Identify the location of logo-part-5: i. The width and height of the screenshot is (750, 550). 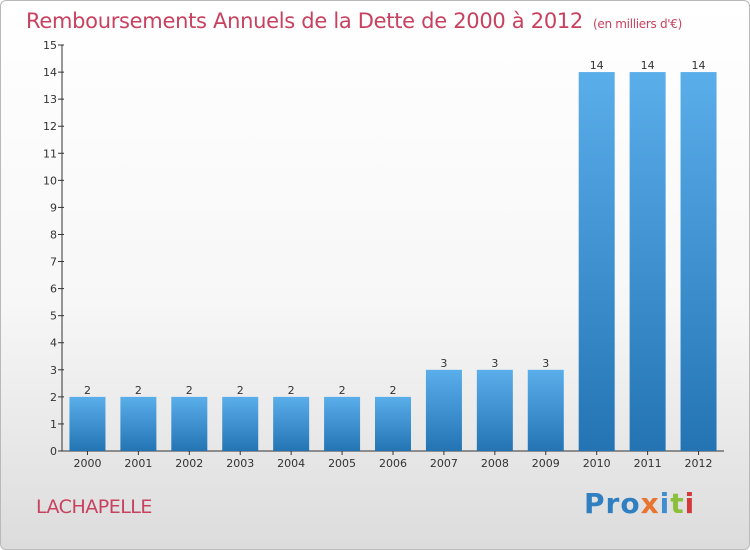
(690, 503).